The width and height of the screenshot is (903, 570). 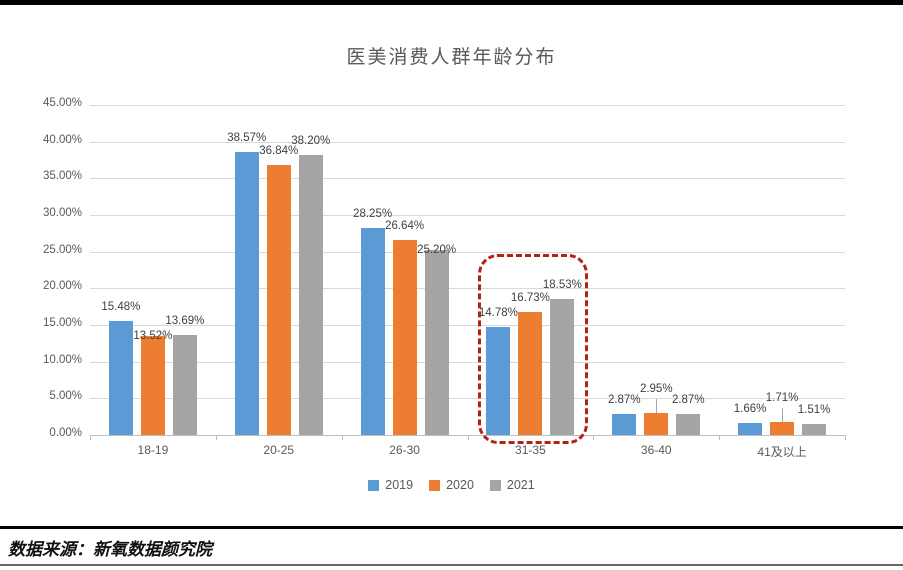 What do you see at coordinates (153, 450) in the screenshot?
I see `x-axis-category-label-0: 18-19` at bounding box center [153, 450].